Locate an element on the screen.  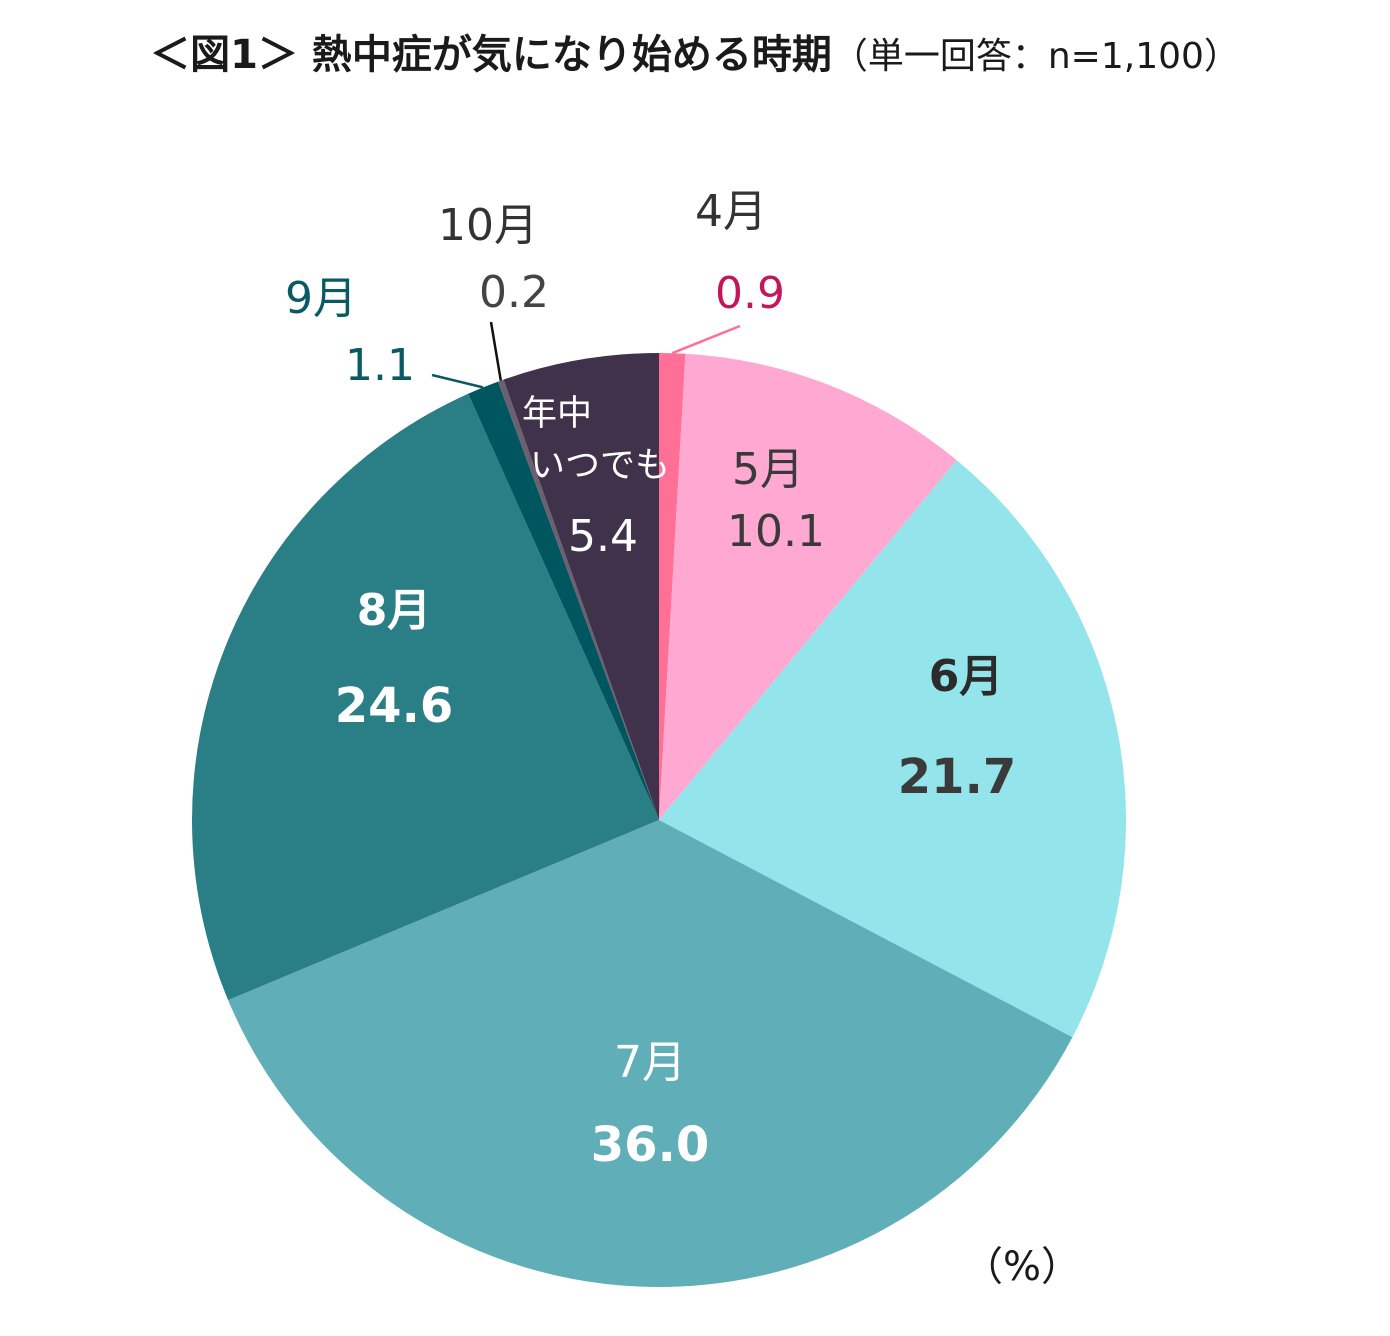
slice-label-2: 6月 is located at coordinates (966, 676).